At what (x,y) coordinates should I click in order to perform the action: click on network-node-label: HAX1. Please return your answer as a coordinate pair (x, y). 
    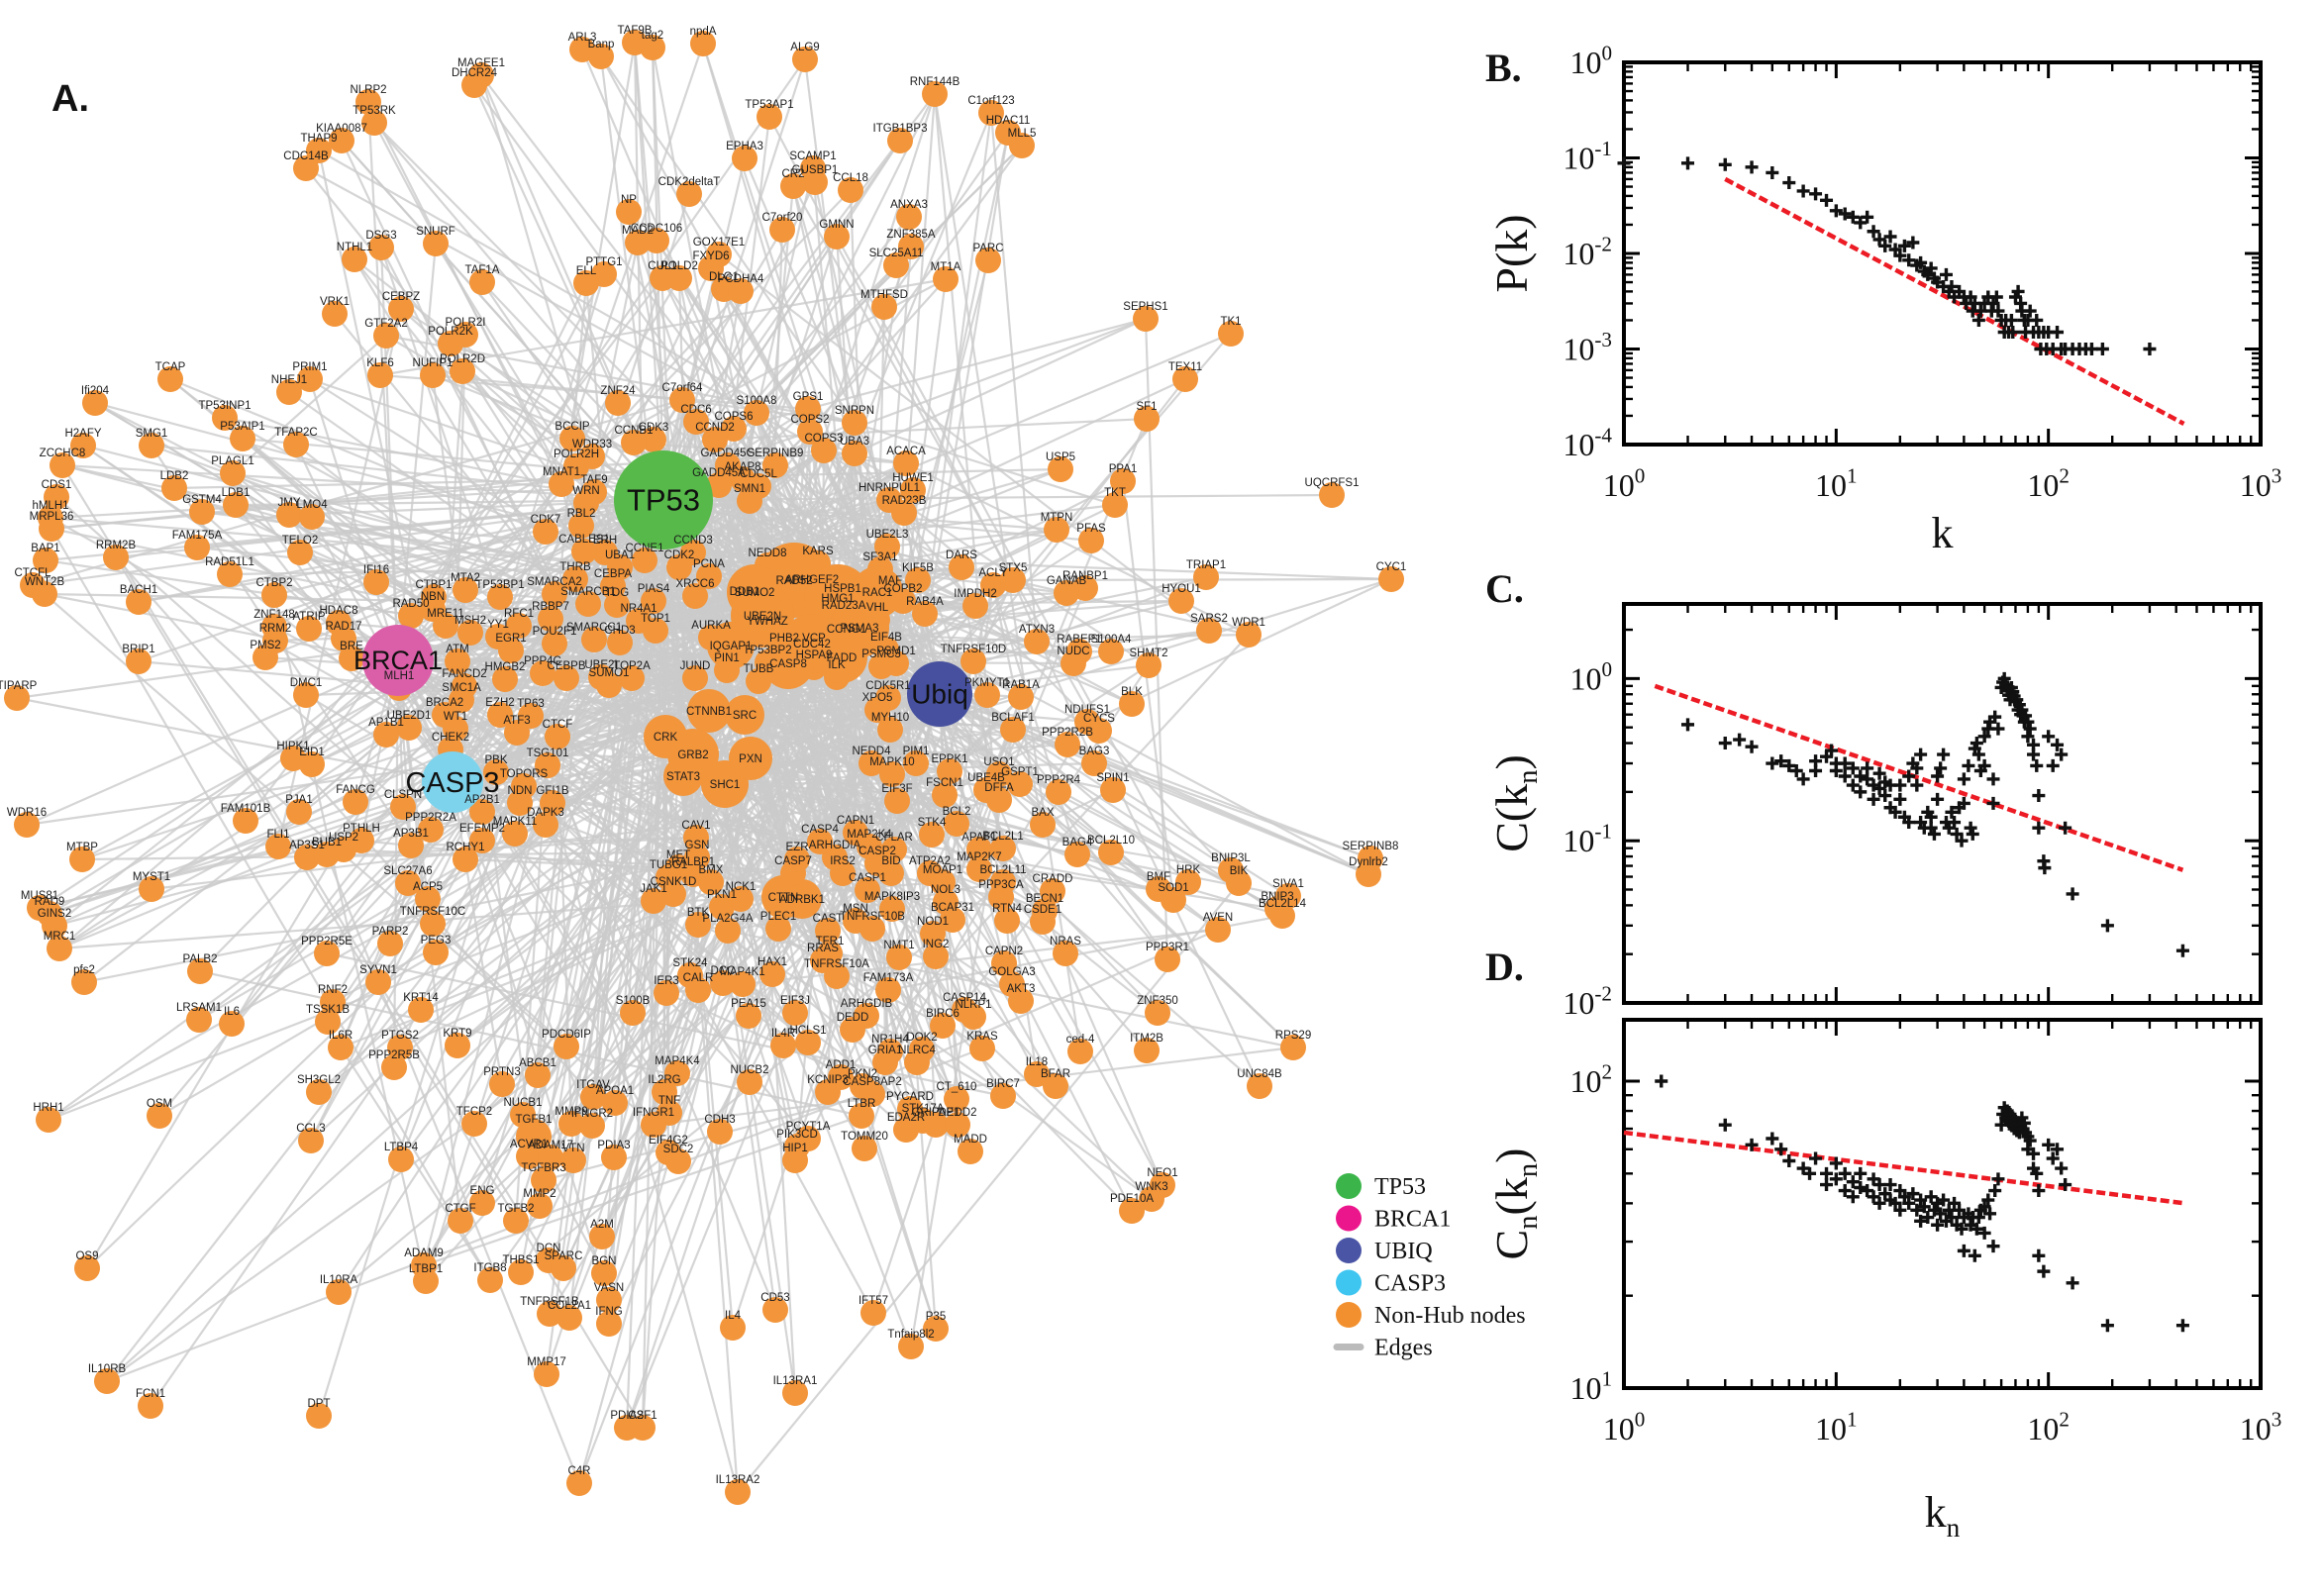
    Looking at the image, I should click on (772, 962).